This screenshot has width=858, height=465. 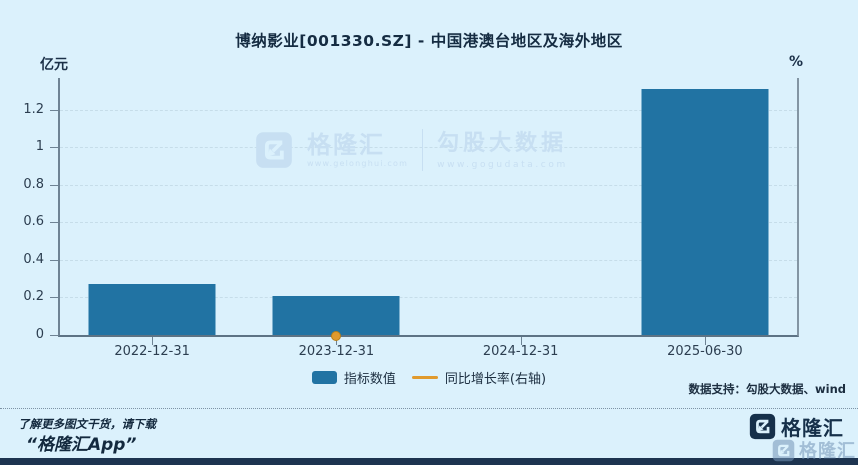 What do you see at coordinates (346, 145) in the screenshot?
I see `watermark-brand-name: 格隆汇` at bounding box center [346, 145].